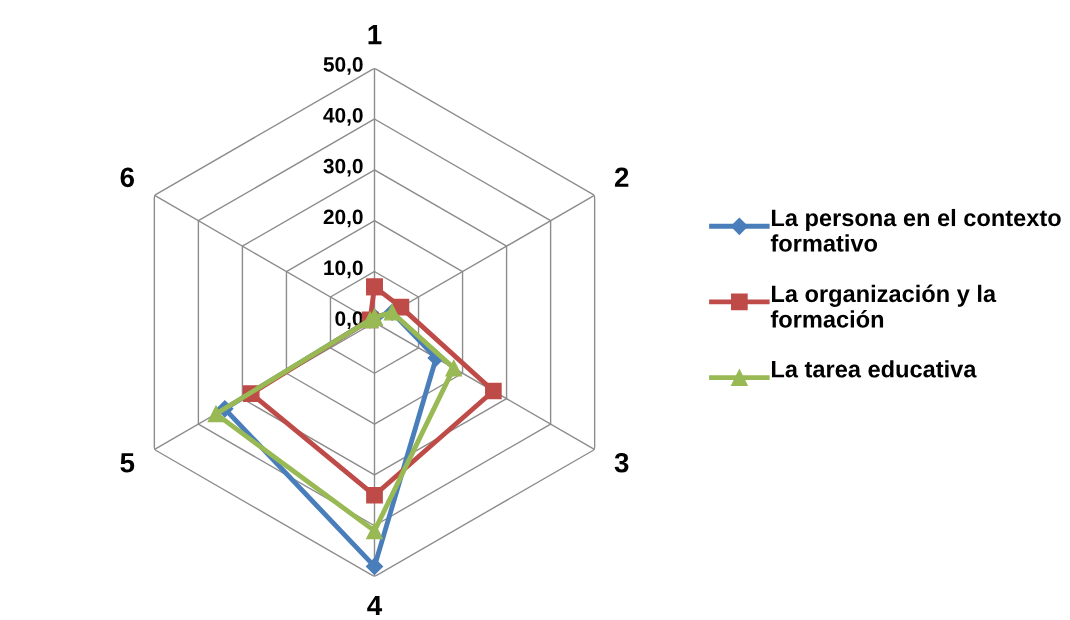 The width and height of the screenshot is (1070, 620). I want to click on legend-label: La organización y la formación, so click(883, 306).